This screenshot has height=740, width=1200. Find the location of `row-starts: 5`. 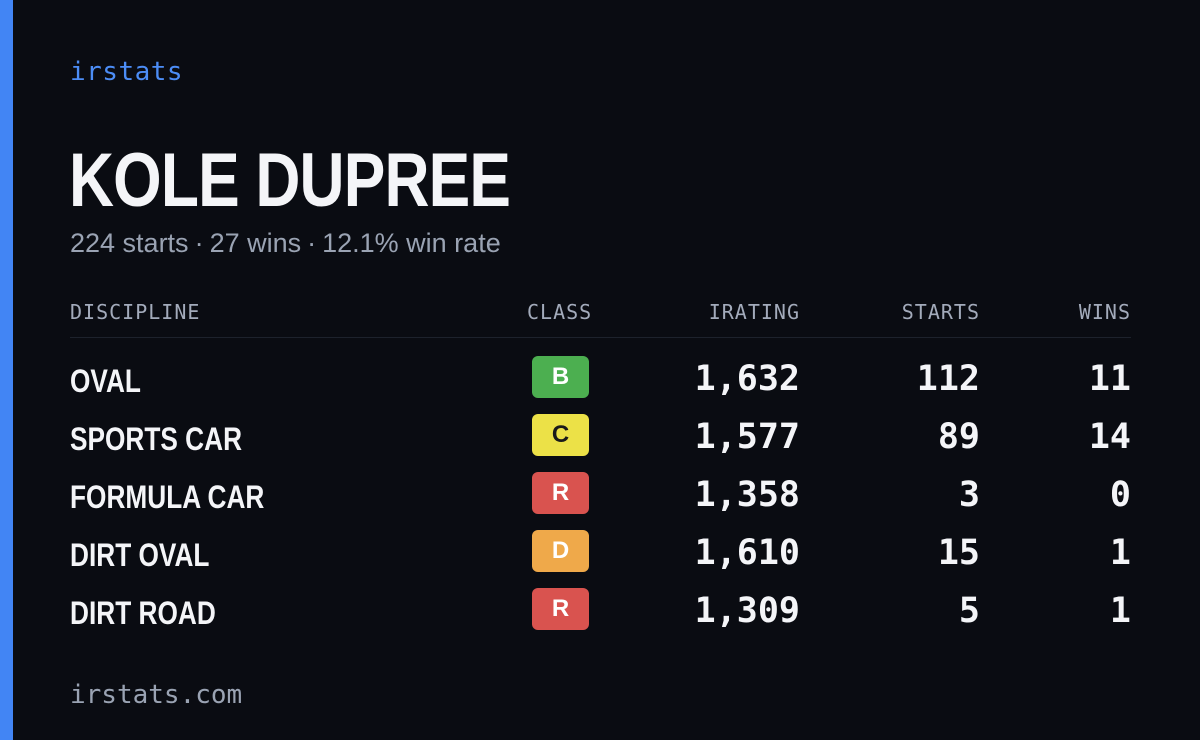

row-starts: 5 is located at coordinates (969, 611).